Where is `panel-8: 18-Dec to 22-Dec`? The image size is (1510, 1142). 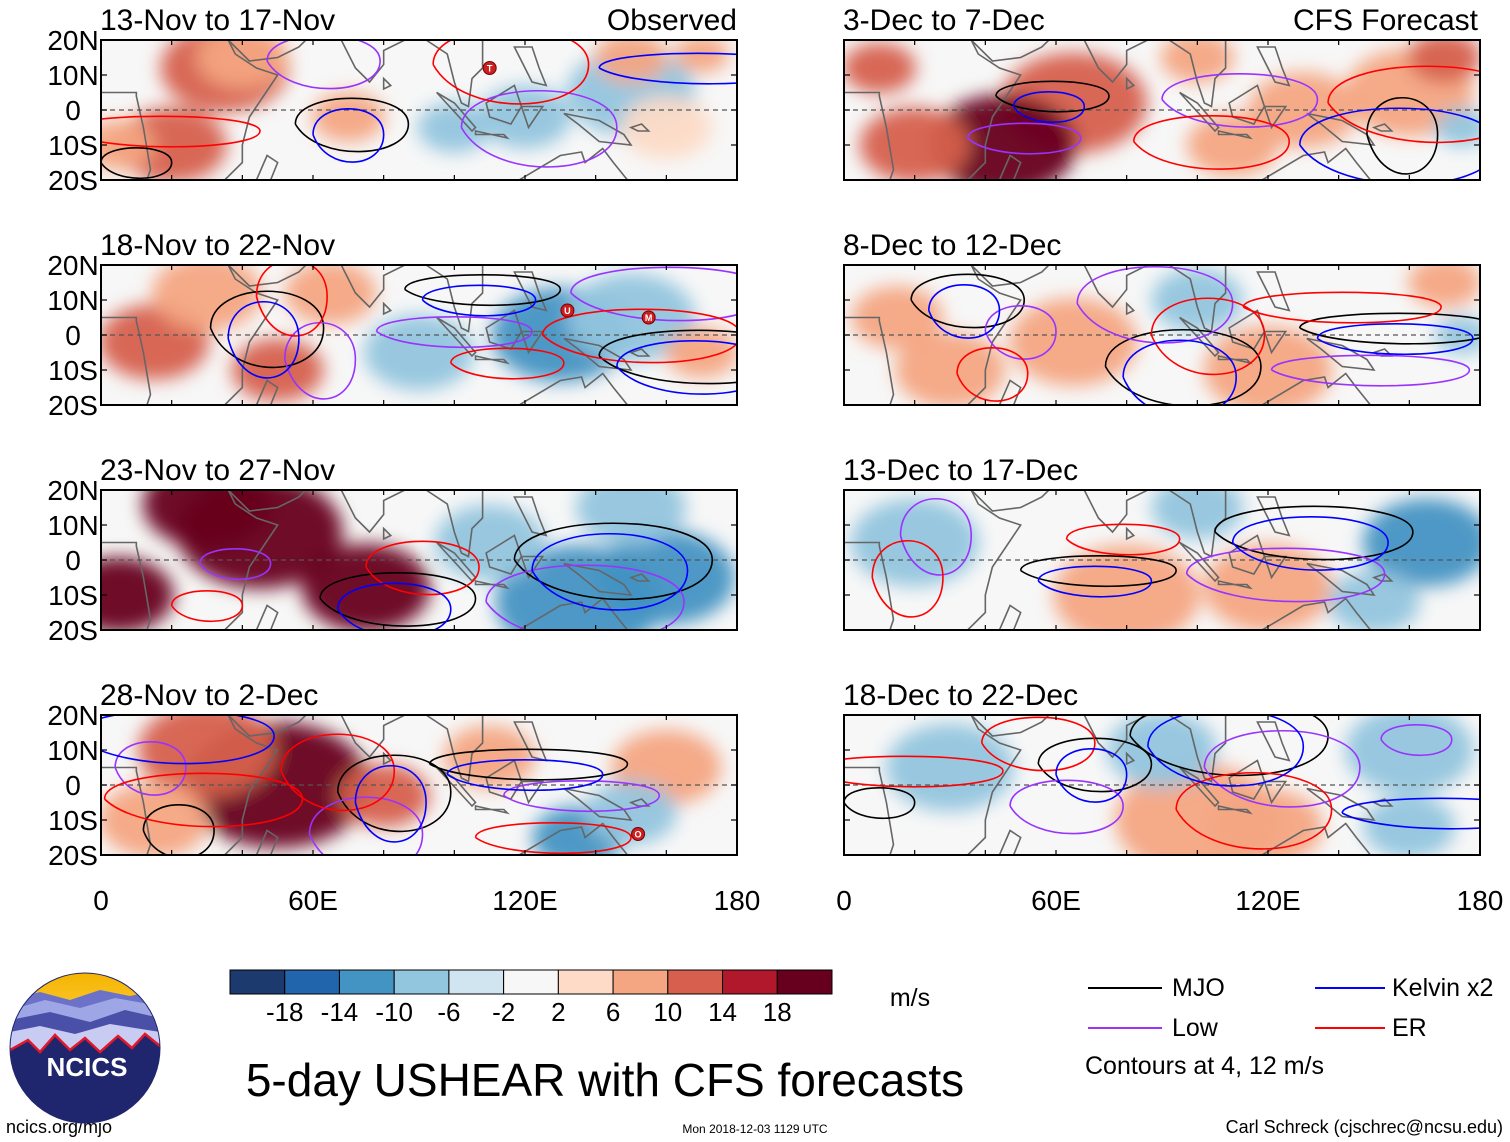
panel-8: 18-Dec to 22-Dec is located at coordinates (1162, 767).